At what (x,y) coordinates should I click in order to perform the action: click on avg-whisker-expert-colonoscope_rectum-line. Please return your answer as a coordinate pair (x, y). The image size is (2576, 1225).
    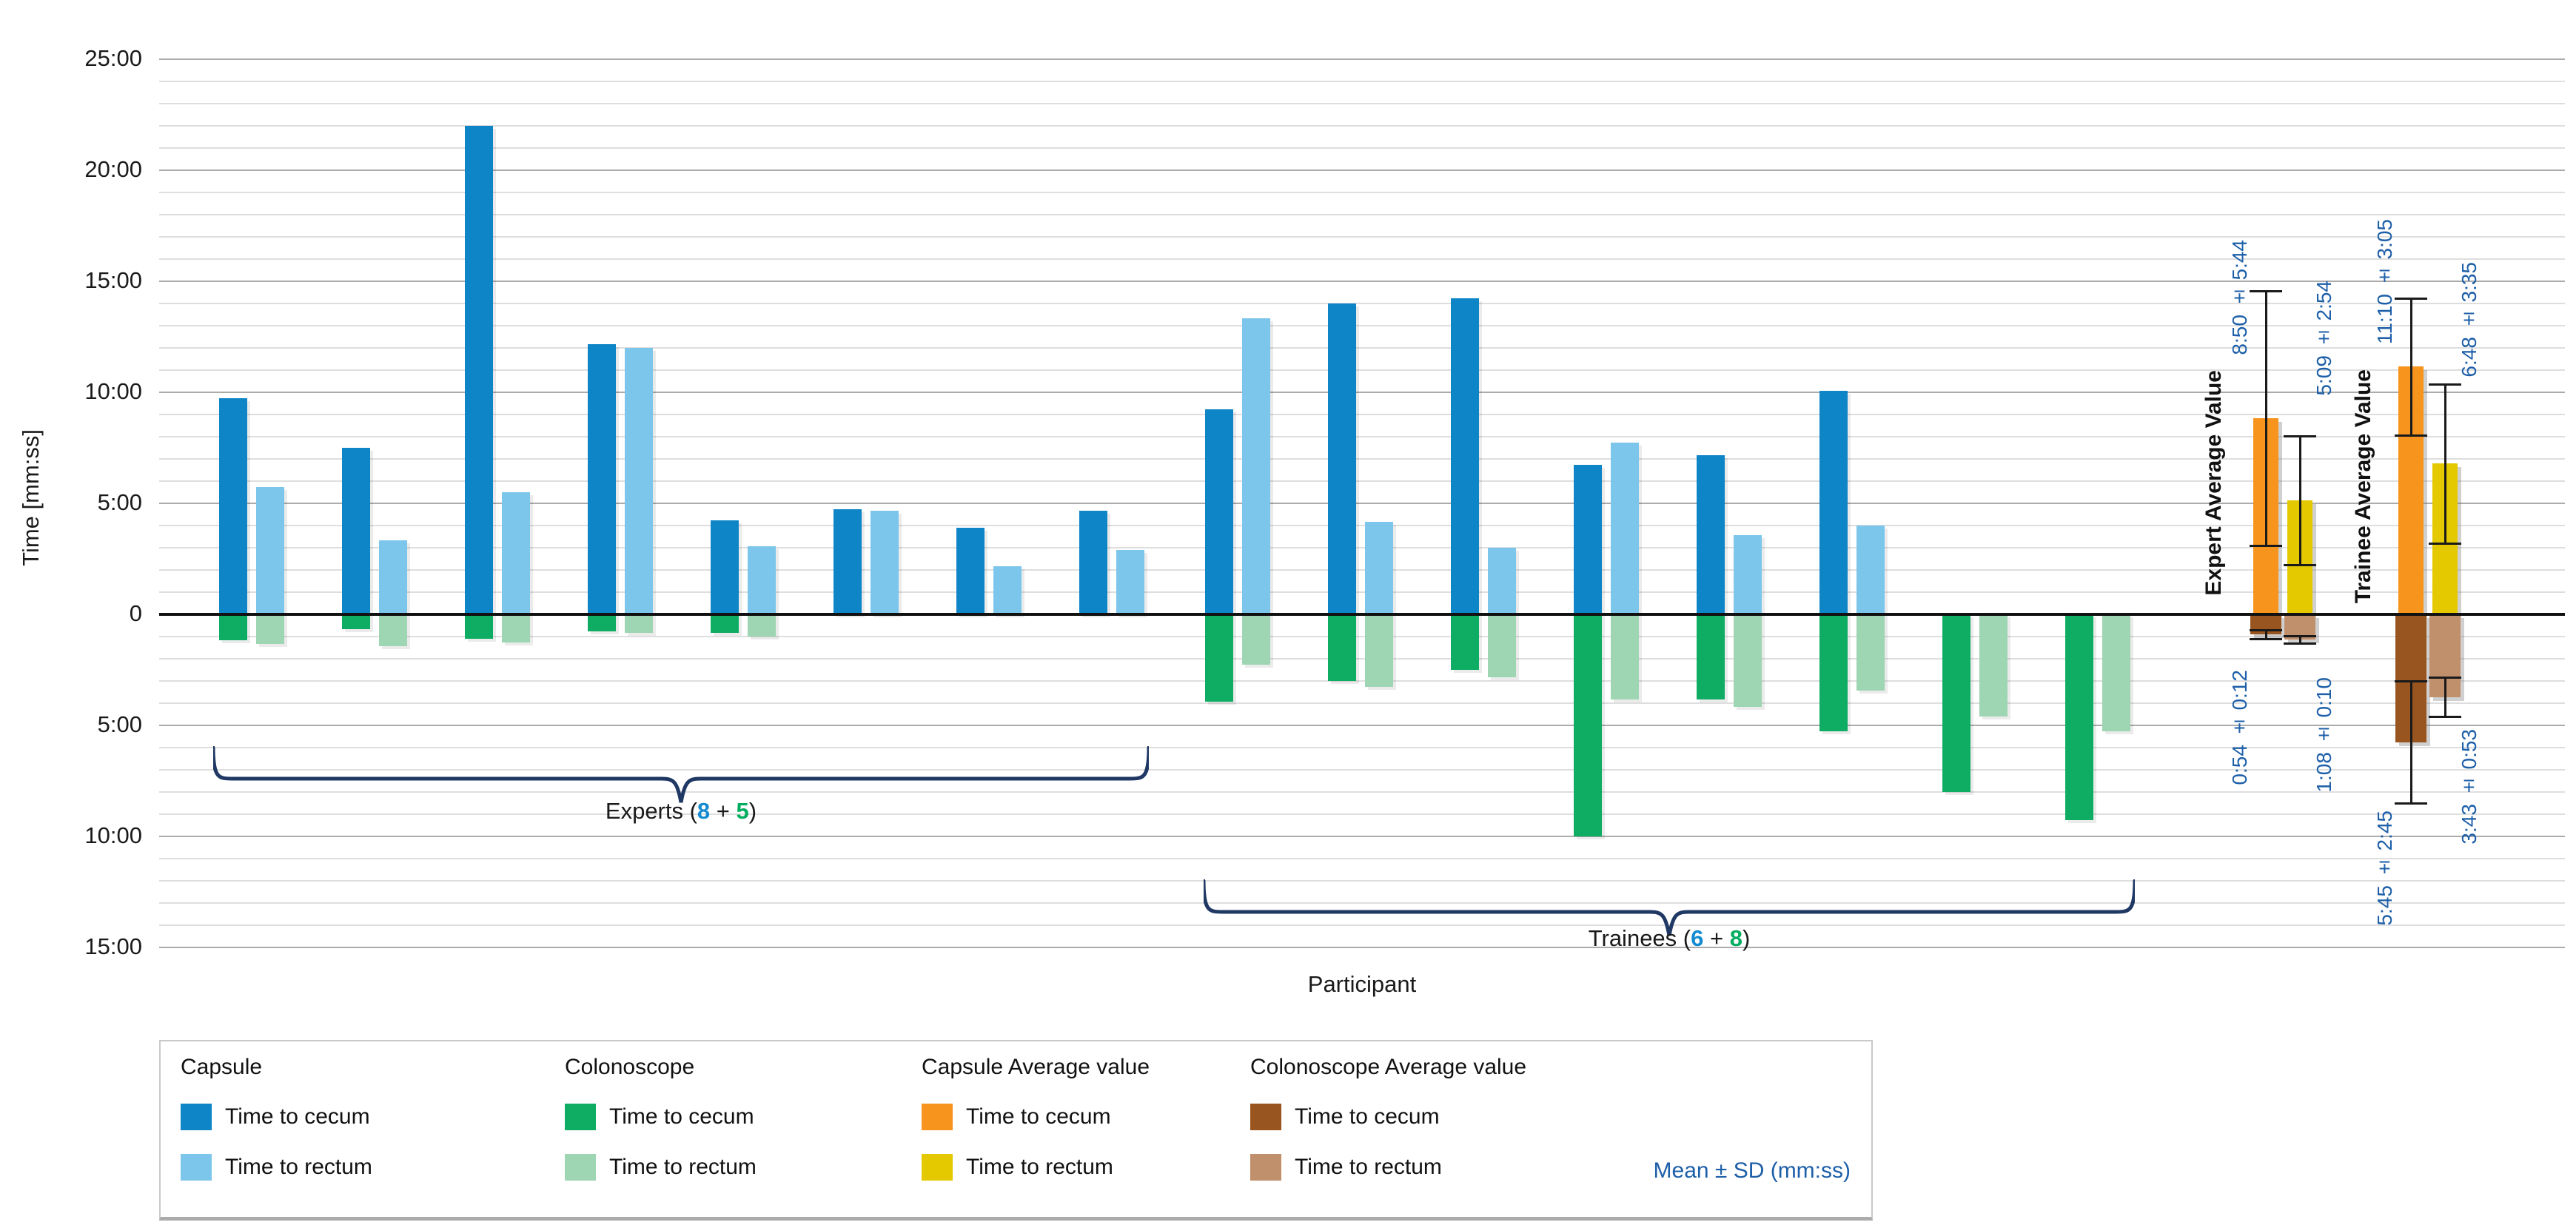
    Looking at the image, I should click on (2300, 639).